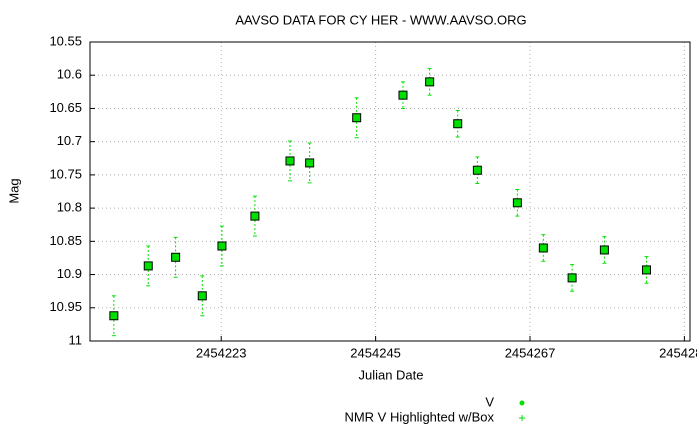  I want to click on x-tick-label: 2454223, so click(221, 352).